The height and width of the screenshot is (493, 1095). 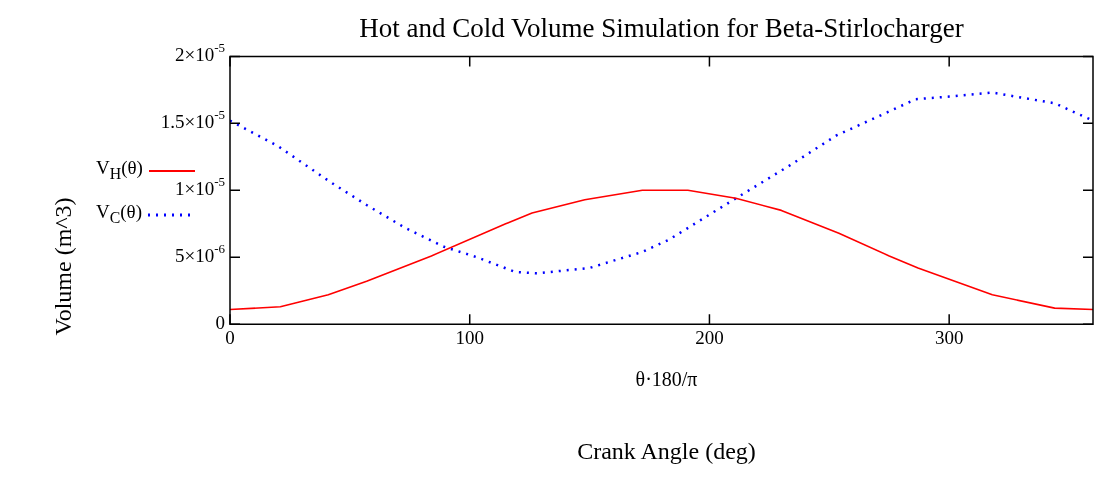 What do you see at coordinates (119, 214) in the screenshot?
I see `legend-label: V$_{C}$(θ)` at bounding box center [119, 214].